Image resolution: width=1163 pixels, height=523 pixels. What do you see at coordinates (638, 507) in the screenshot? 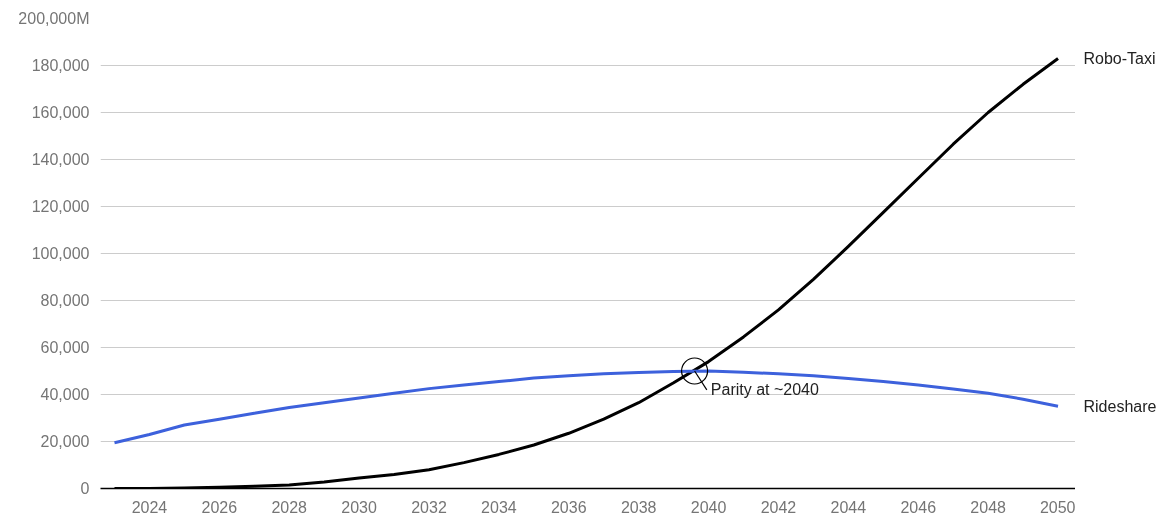
I see `x-tick-label: 2038` at bounding box center [638, 507].